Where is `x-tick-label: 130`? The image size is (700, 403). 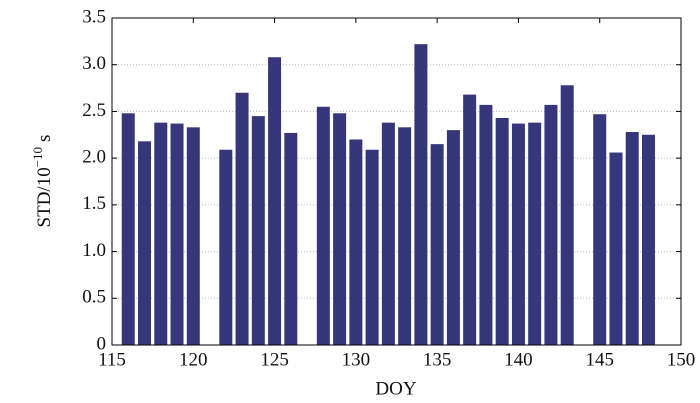 x-tick-label: 130 is located at coordinates (356, 359).